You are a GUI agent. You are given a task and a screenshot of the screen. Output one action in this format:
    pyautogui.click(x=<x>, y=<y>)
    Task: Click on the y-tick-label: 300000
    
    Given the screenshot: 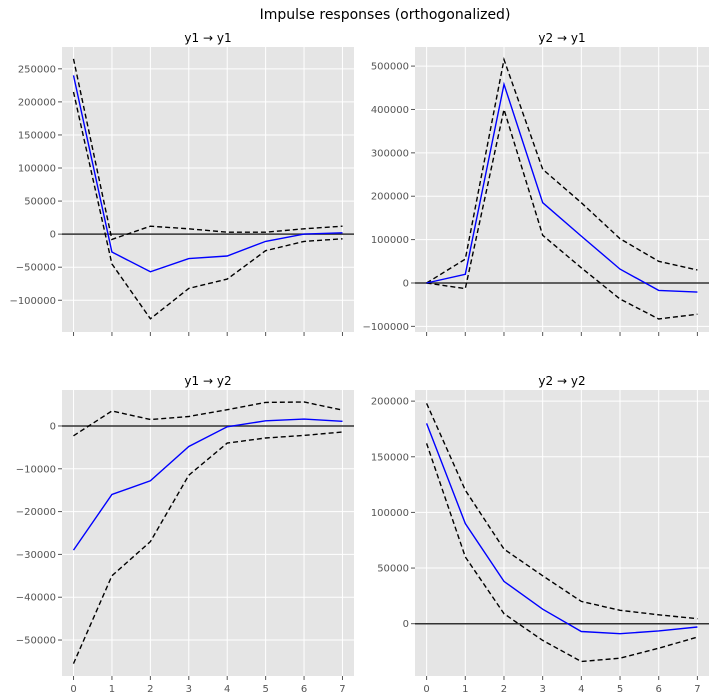 What is the action you would take?
    pyautogui.click(x=390, y=153)
    